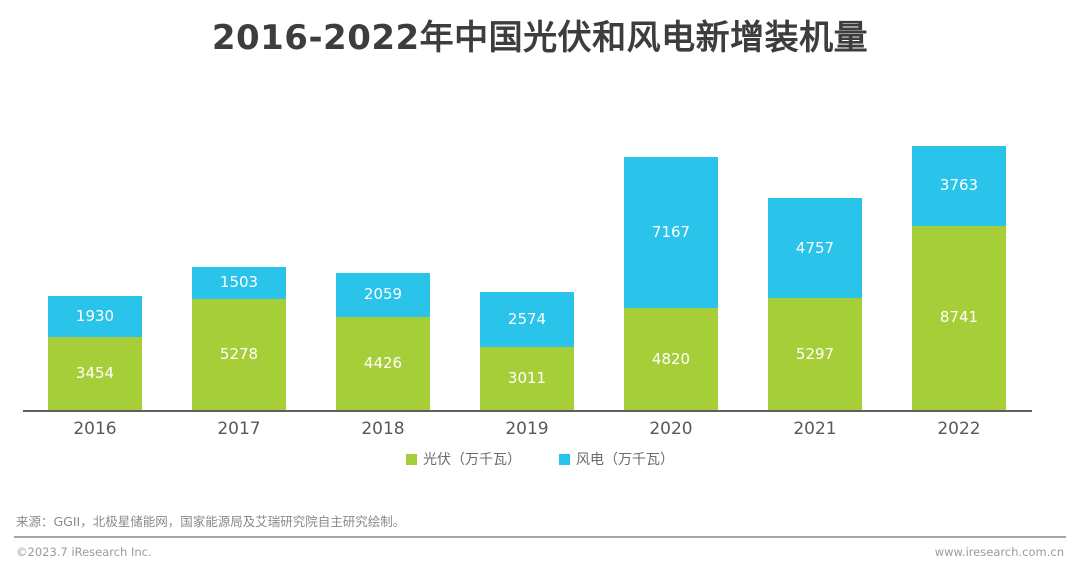 The width and height of the screenshot is (1080, 567). What do you see at coordinates (84, 552) in the screenshot?
I see `copyright-text: ©2023.7 iResearch Inc.` at bounding box center [84, 552].